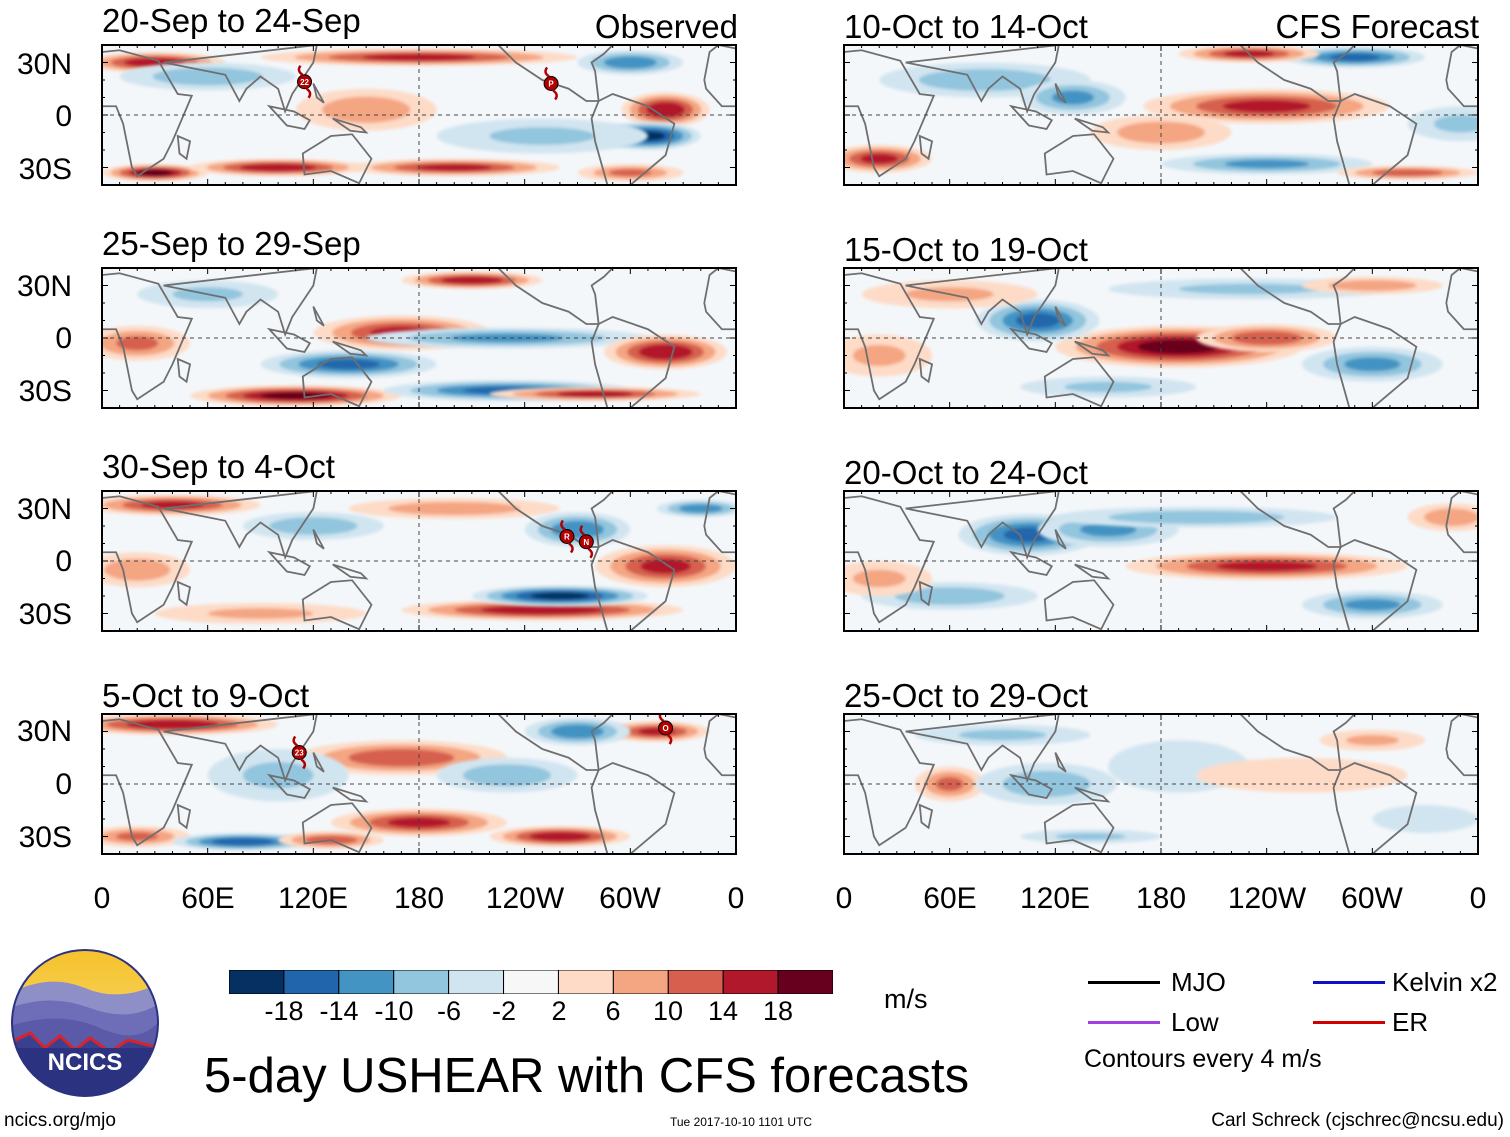  What do you see at coordinates (1349, 1022) in the screenshot?
I see `legend-line-er` at bounding box center [1349, 1022].